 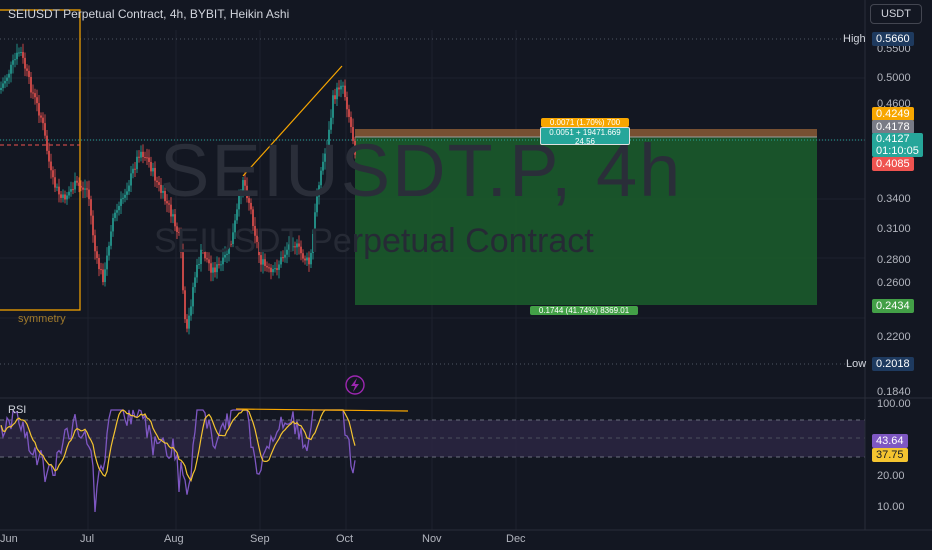 I want to click on trend-line, so click(x=292, y=121).